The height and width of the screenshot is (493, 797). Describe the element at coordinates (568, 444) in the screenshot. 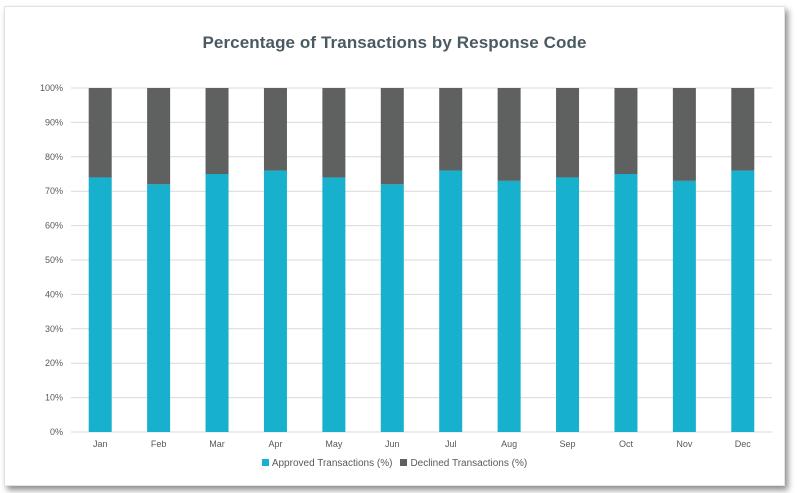

I see `x-tick-label: Sep` at that location.